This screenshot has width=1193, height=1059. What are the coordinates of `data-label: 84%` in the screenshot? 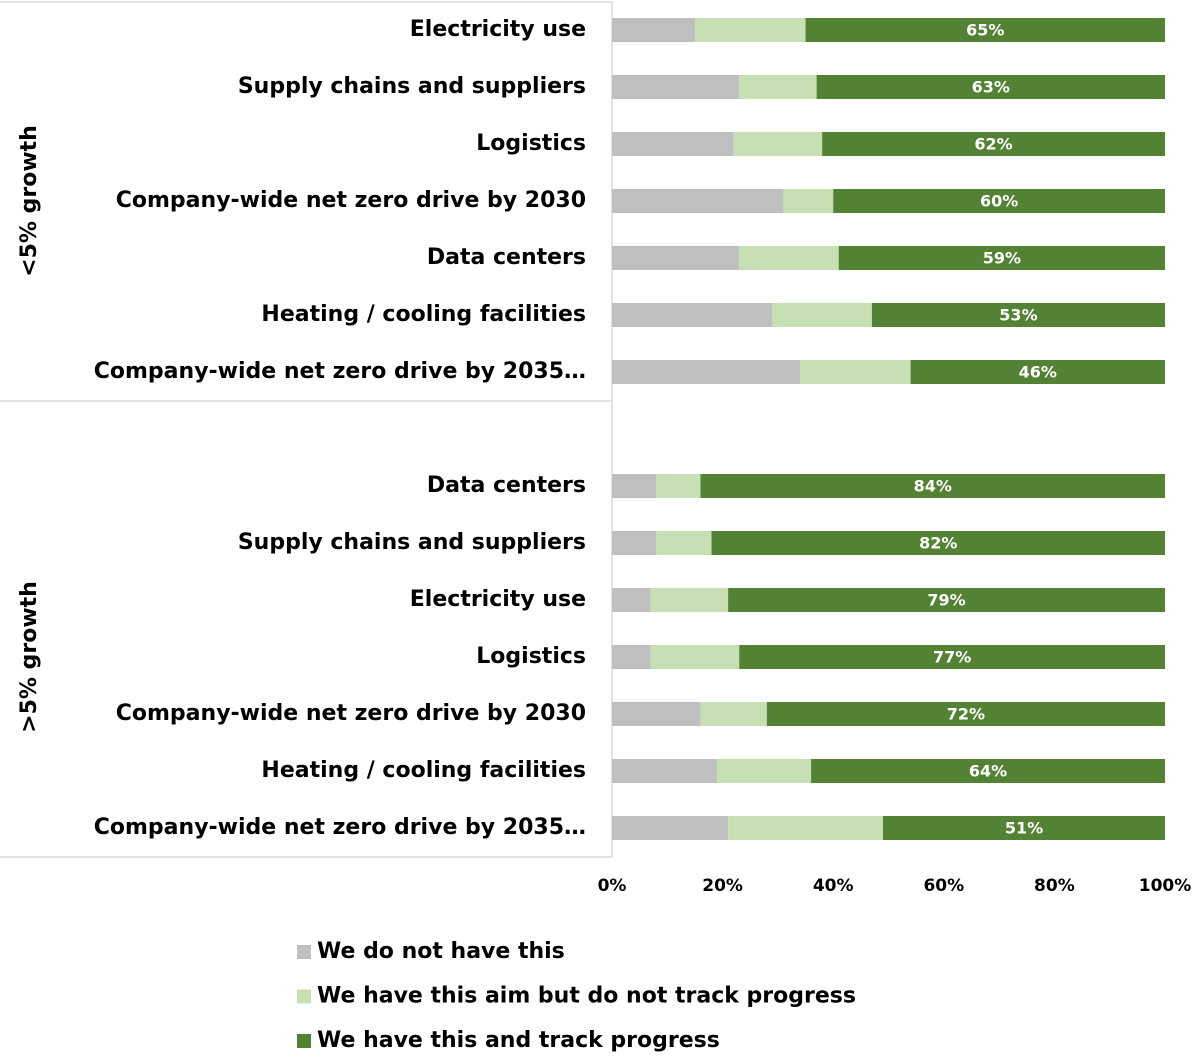 It's located at (933, 486).